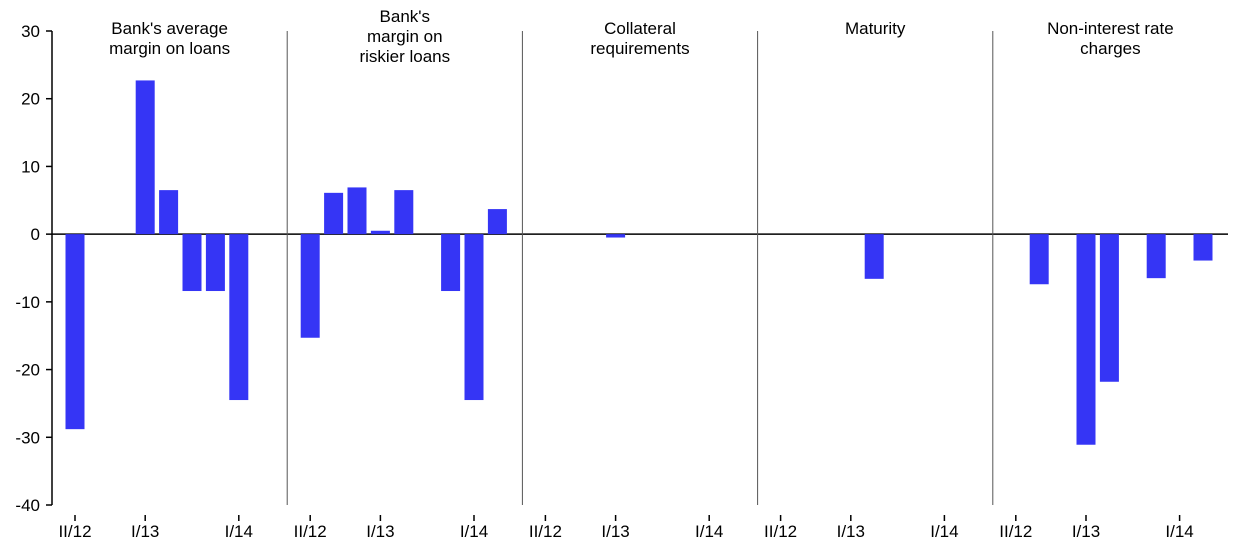 This screenshot has width=1246, height=551. What do you see at coordinates (27, 370) in the screenshot?
I see `y-tick-label: -20` at bounding box center [27, 370].